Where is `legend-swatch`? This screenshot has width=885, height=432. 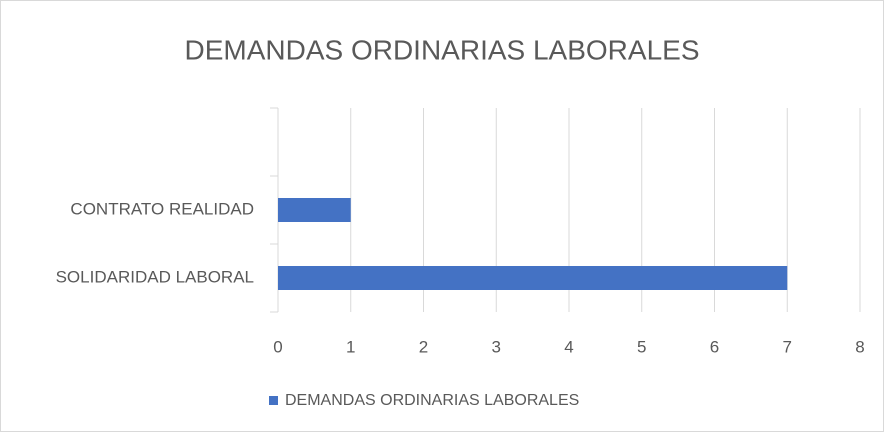 legend-swatch is located at coordinates (273, 400).